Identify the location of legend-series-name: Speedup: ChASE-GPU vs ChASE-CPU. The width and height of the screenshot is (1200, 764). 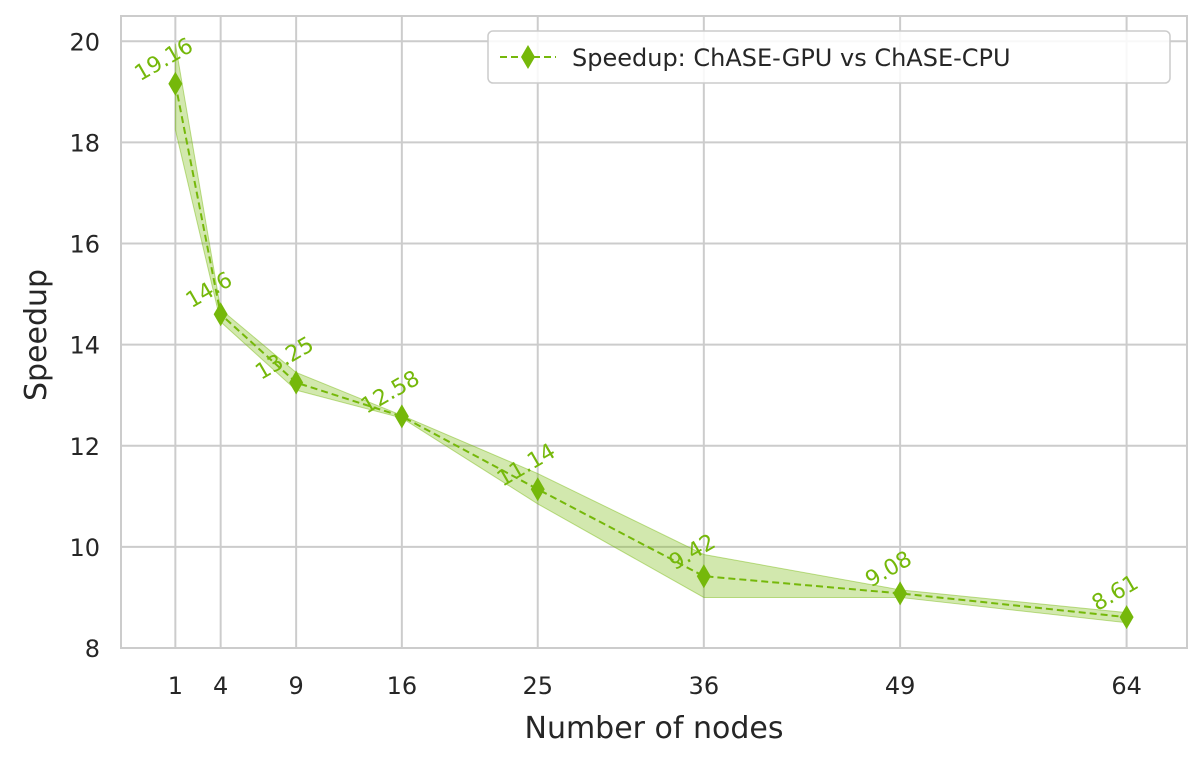
(791, 58).